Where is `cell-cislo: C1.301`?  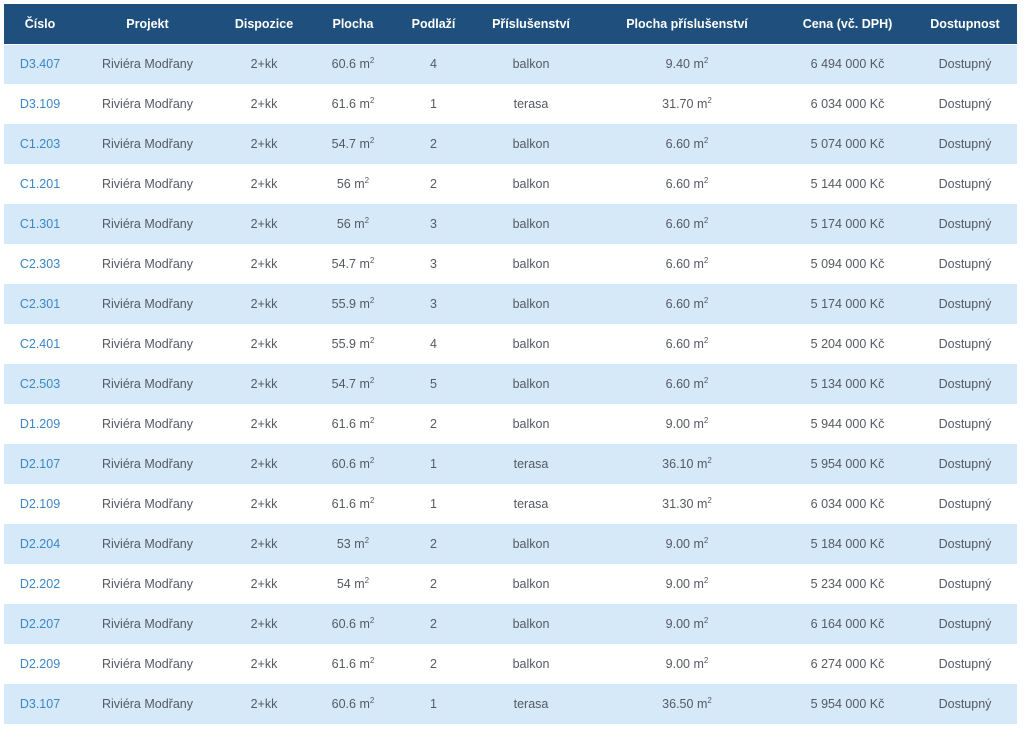 cell-cislo: C1.301 is located at coordinates (40, 224).